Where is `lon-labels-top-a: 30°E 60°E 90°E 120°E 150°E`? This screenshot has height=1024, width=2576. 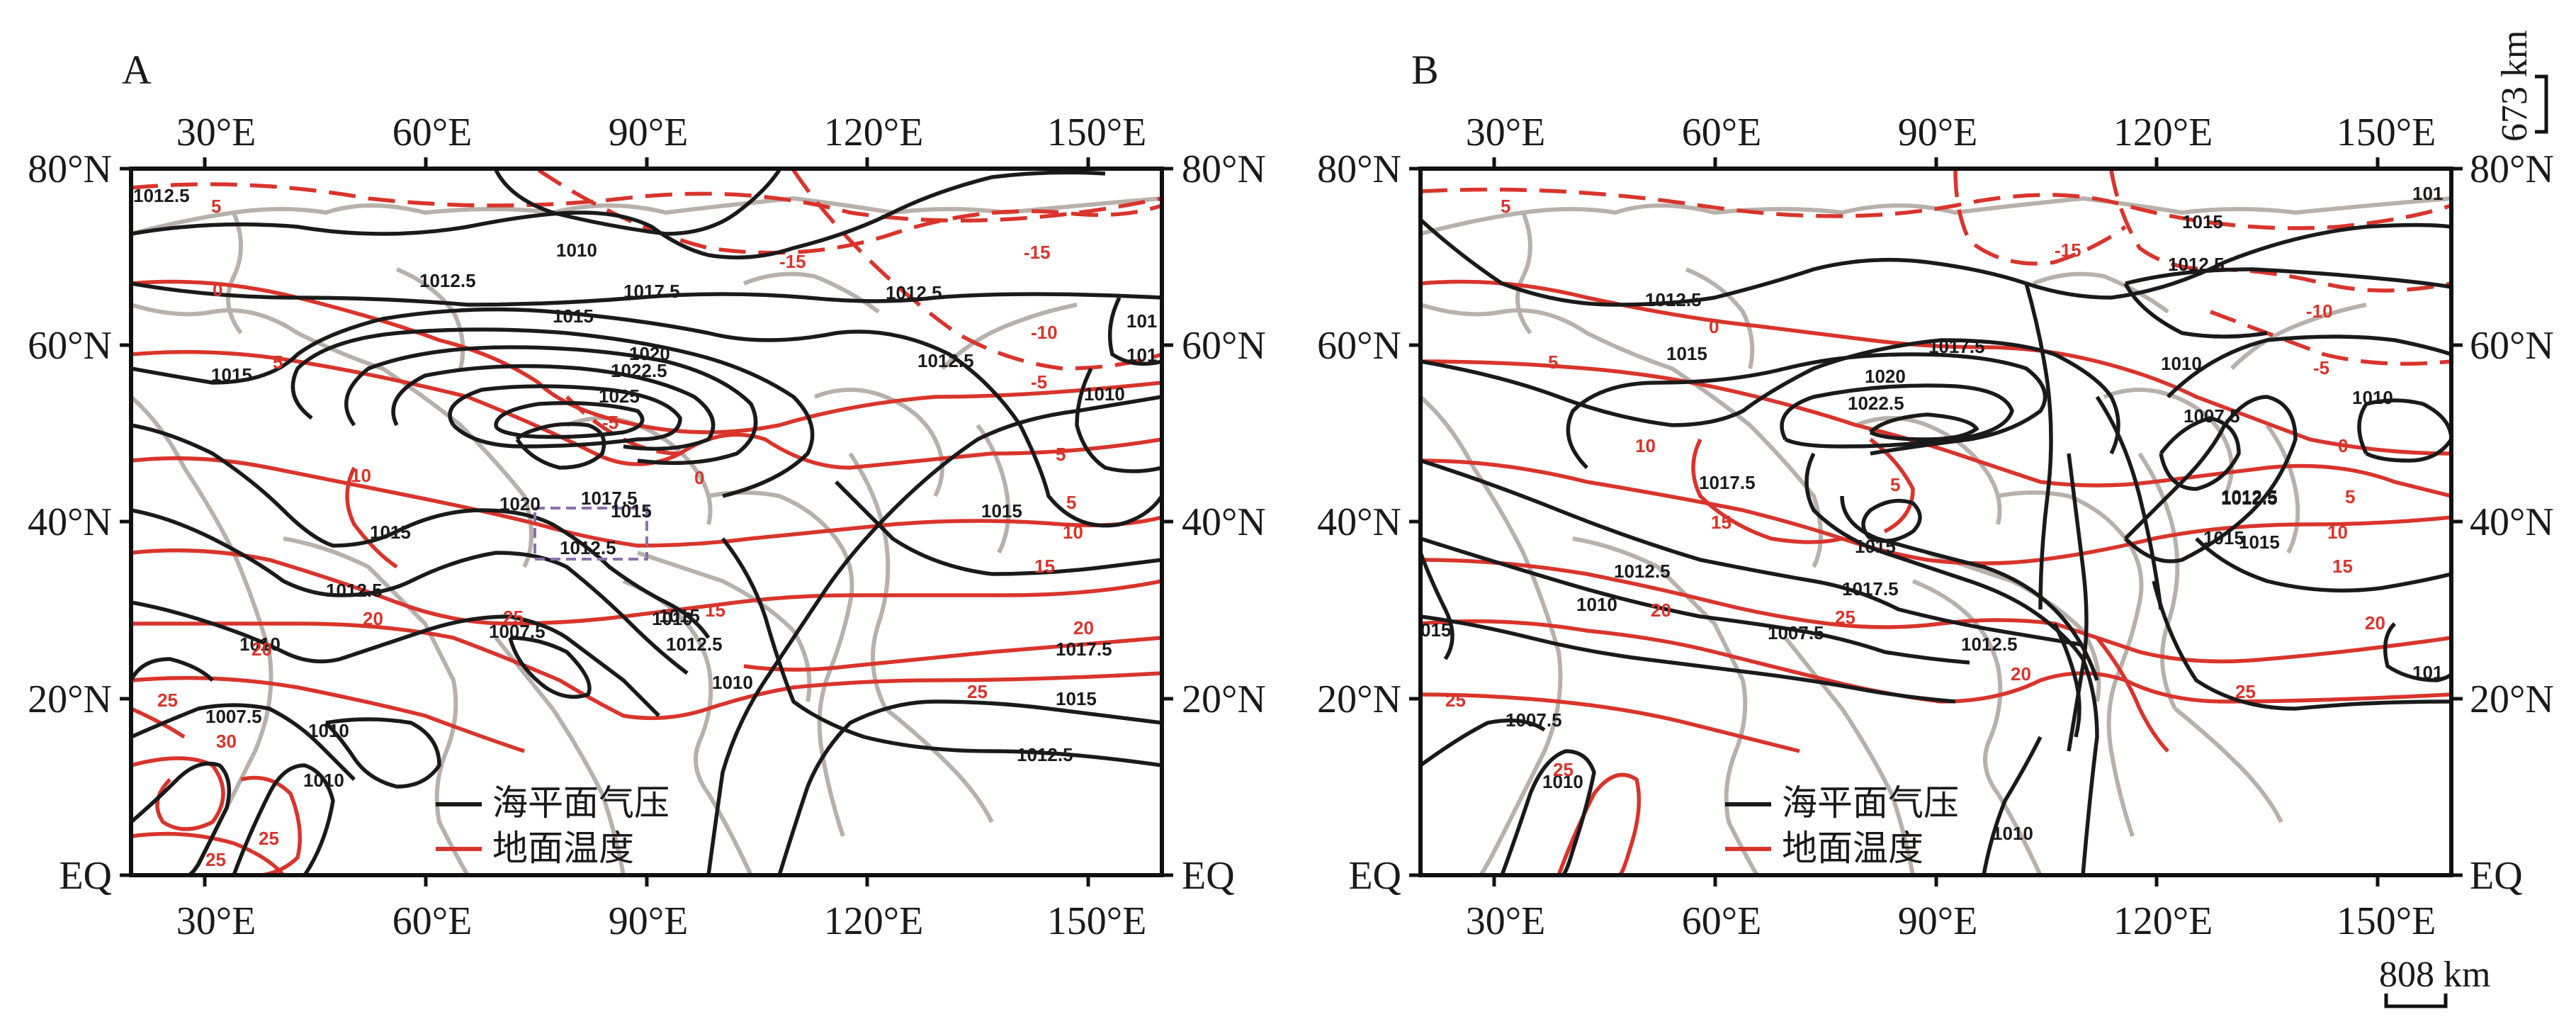 lon-labels-top-a: 30°E 60°E 90°E 120°E 150°E is located at coordinates (661, 132).